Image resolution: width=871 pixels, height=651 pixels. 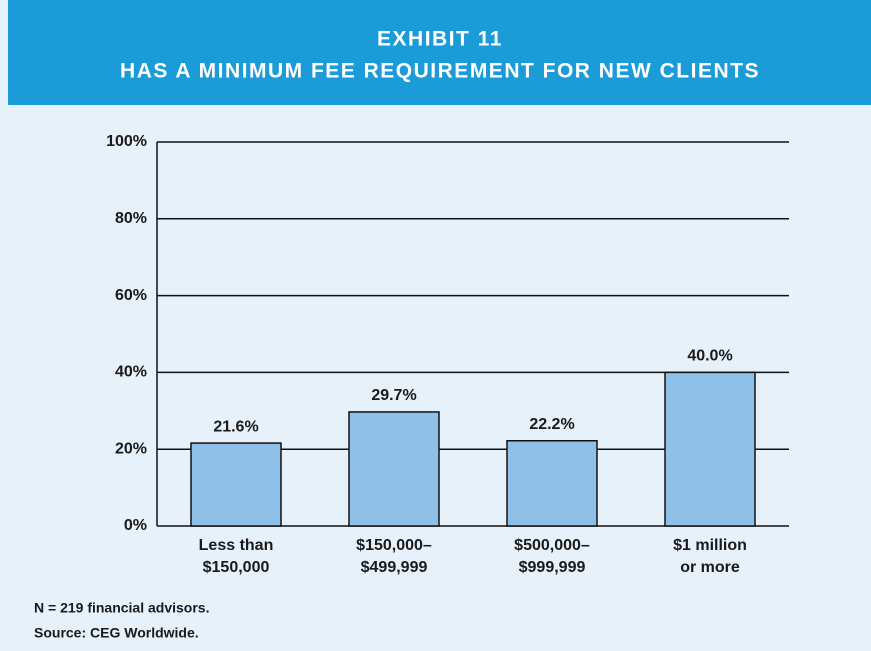 I want to click on x-tick-label: $500,000–, so click(x=552, y=545).